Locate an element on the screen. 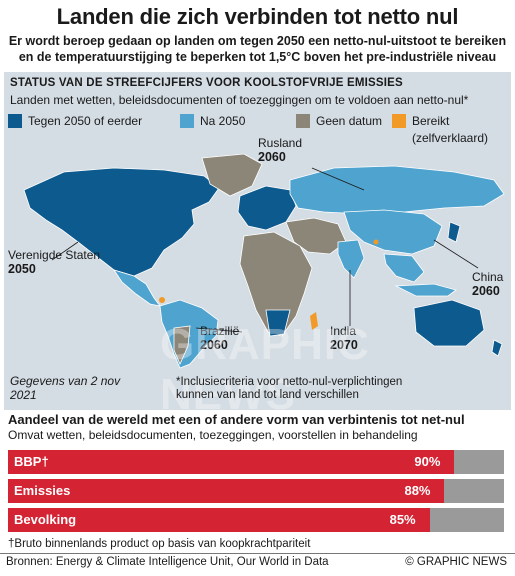 The width and height of the screenshot is (515, 576). bar-emissions: Emissies 88% is located at coordinates (256, 491).